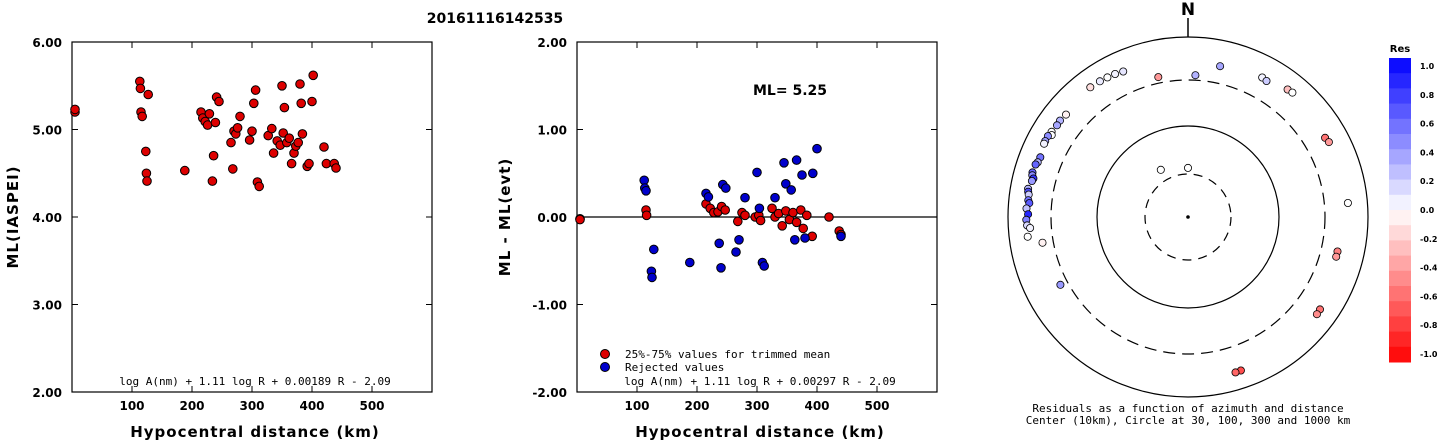  I want to click on y-tick-label: -2.00, so click(549, 393).